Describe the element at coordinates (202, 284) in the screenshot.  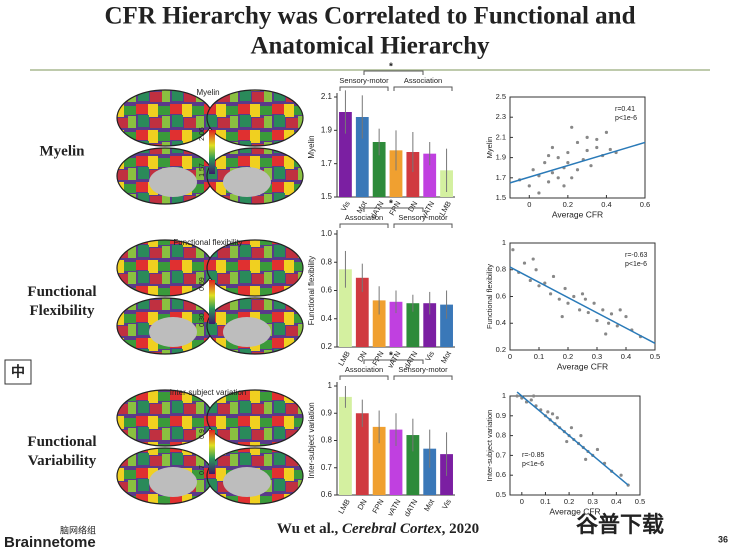
I see `colorbar-label: 0.69` at that location.